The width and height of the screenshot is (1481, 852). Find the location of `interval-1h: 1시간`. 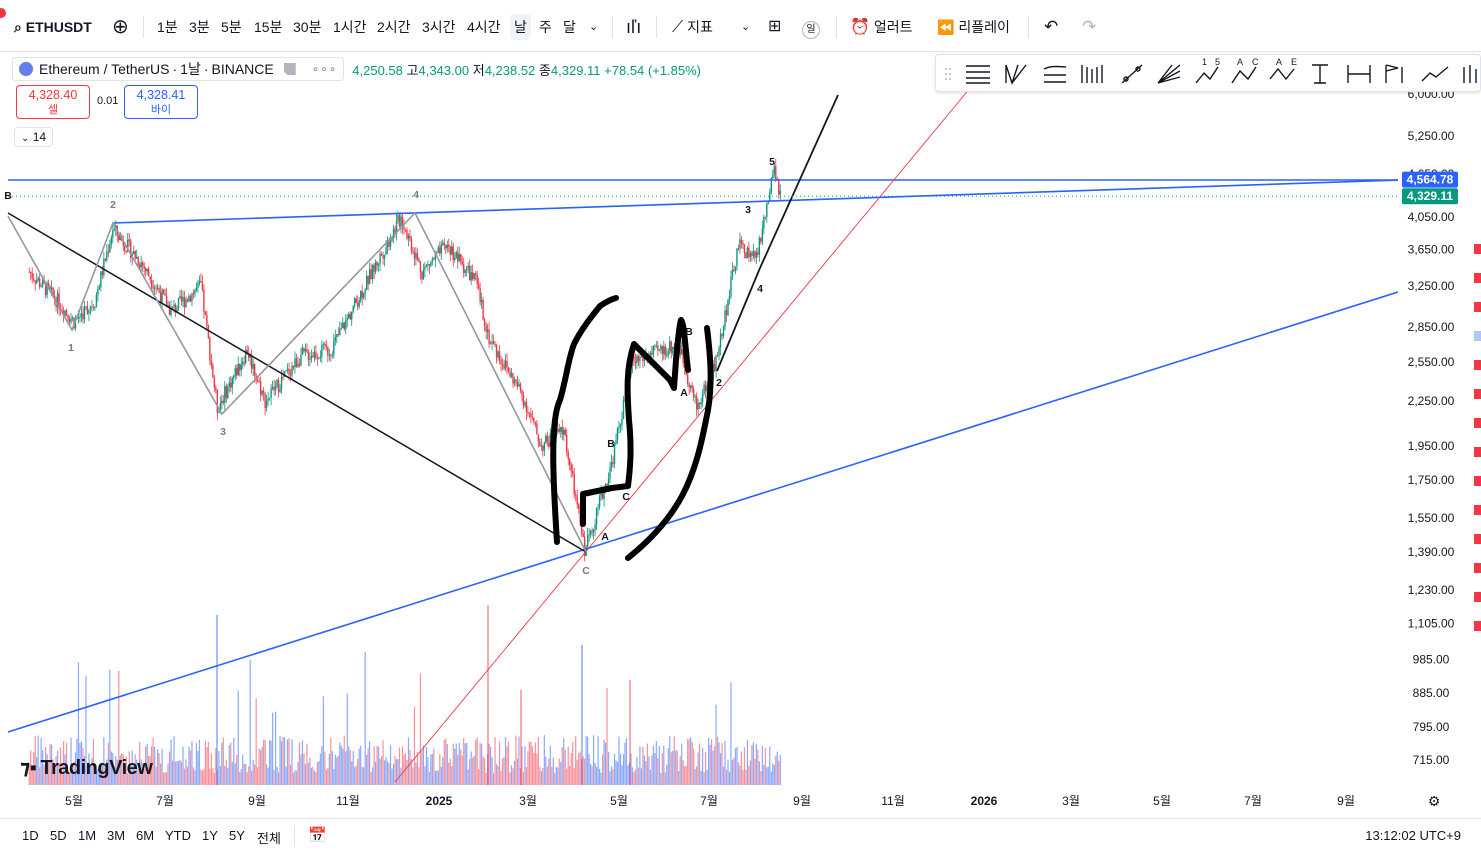

interval-1h: 1시간 is located at coordinates (350, 27).